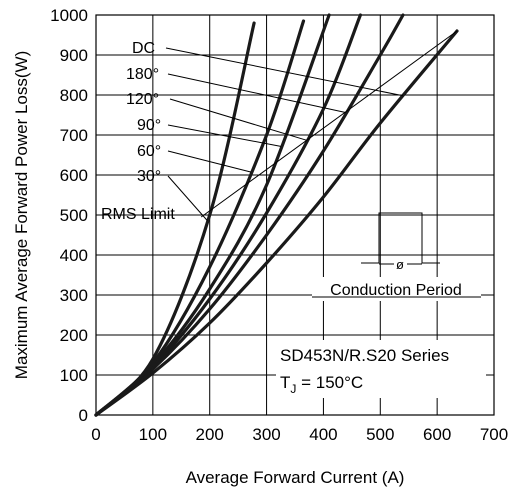 This screenshot has width=524, height=492. What do you see at coordinates (238, 119) in the screenshot?
I see `leader-120deg` at bounding box center [238, 119].